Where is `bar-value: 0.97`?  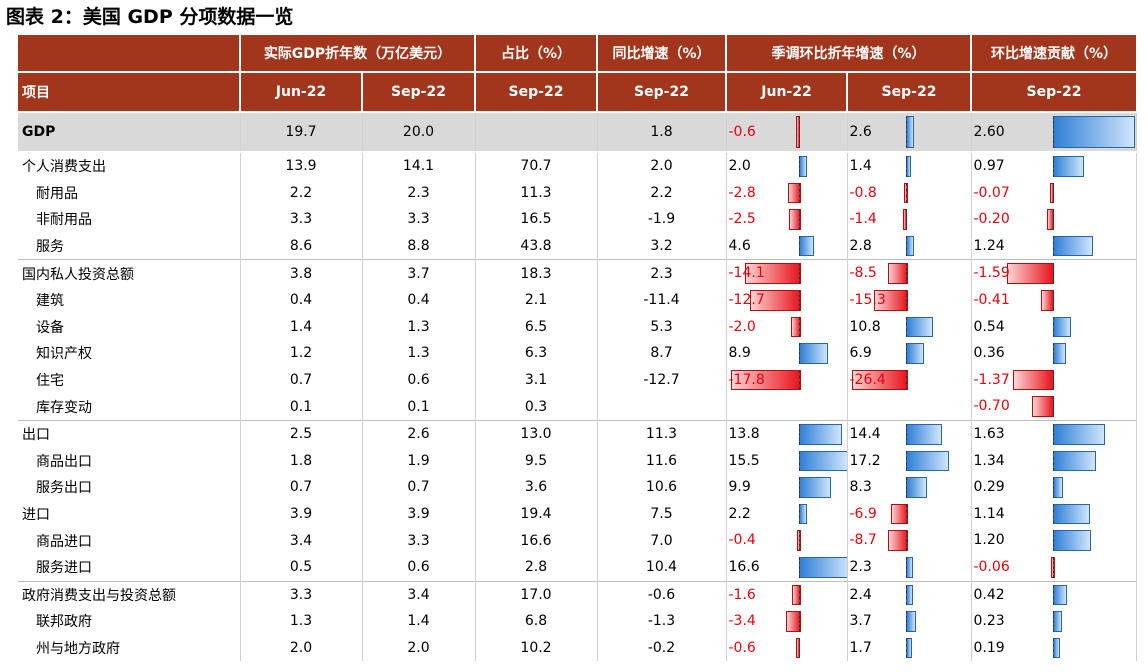
bar-value: 0.97 is located at coordinates (989, 166).